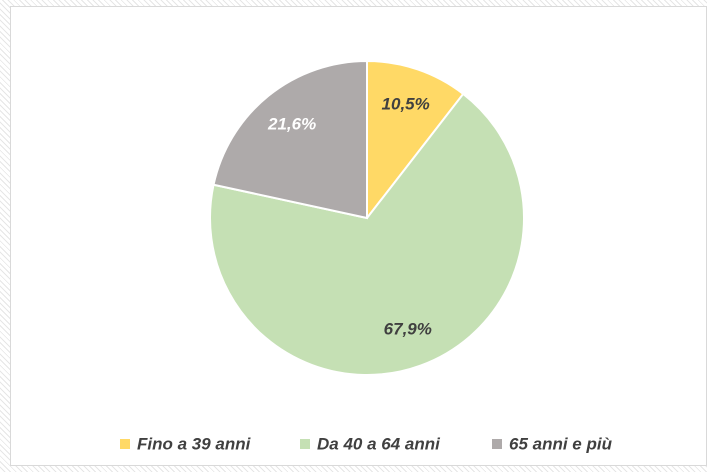 The image size is (707, 472). I want to click on value-label: 21,6%, so click(291, 124).